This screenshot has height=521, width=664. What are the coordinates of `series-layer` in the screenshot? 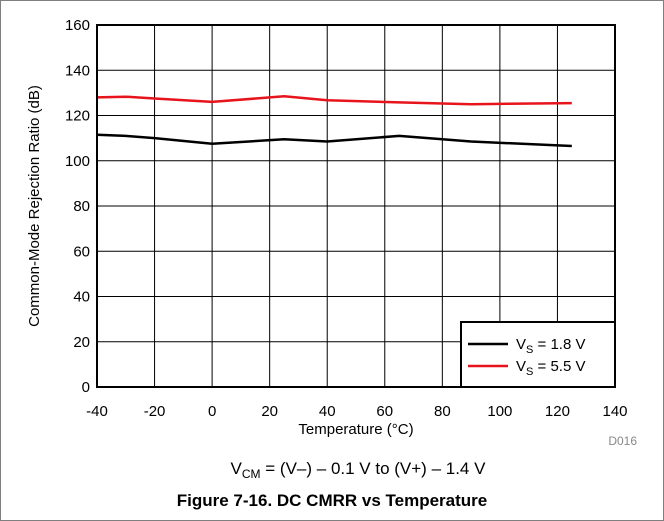 It's located at (334, 121).